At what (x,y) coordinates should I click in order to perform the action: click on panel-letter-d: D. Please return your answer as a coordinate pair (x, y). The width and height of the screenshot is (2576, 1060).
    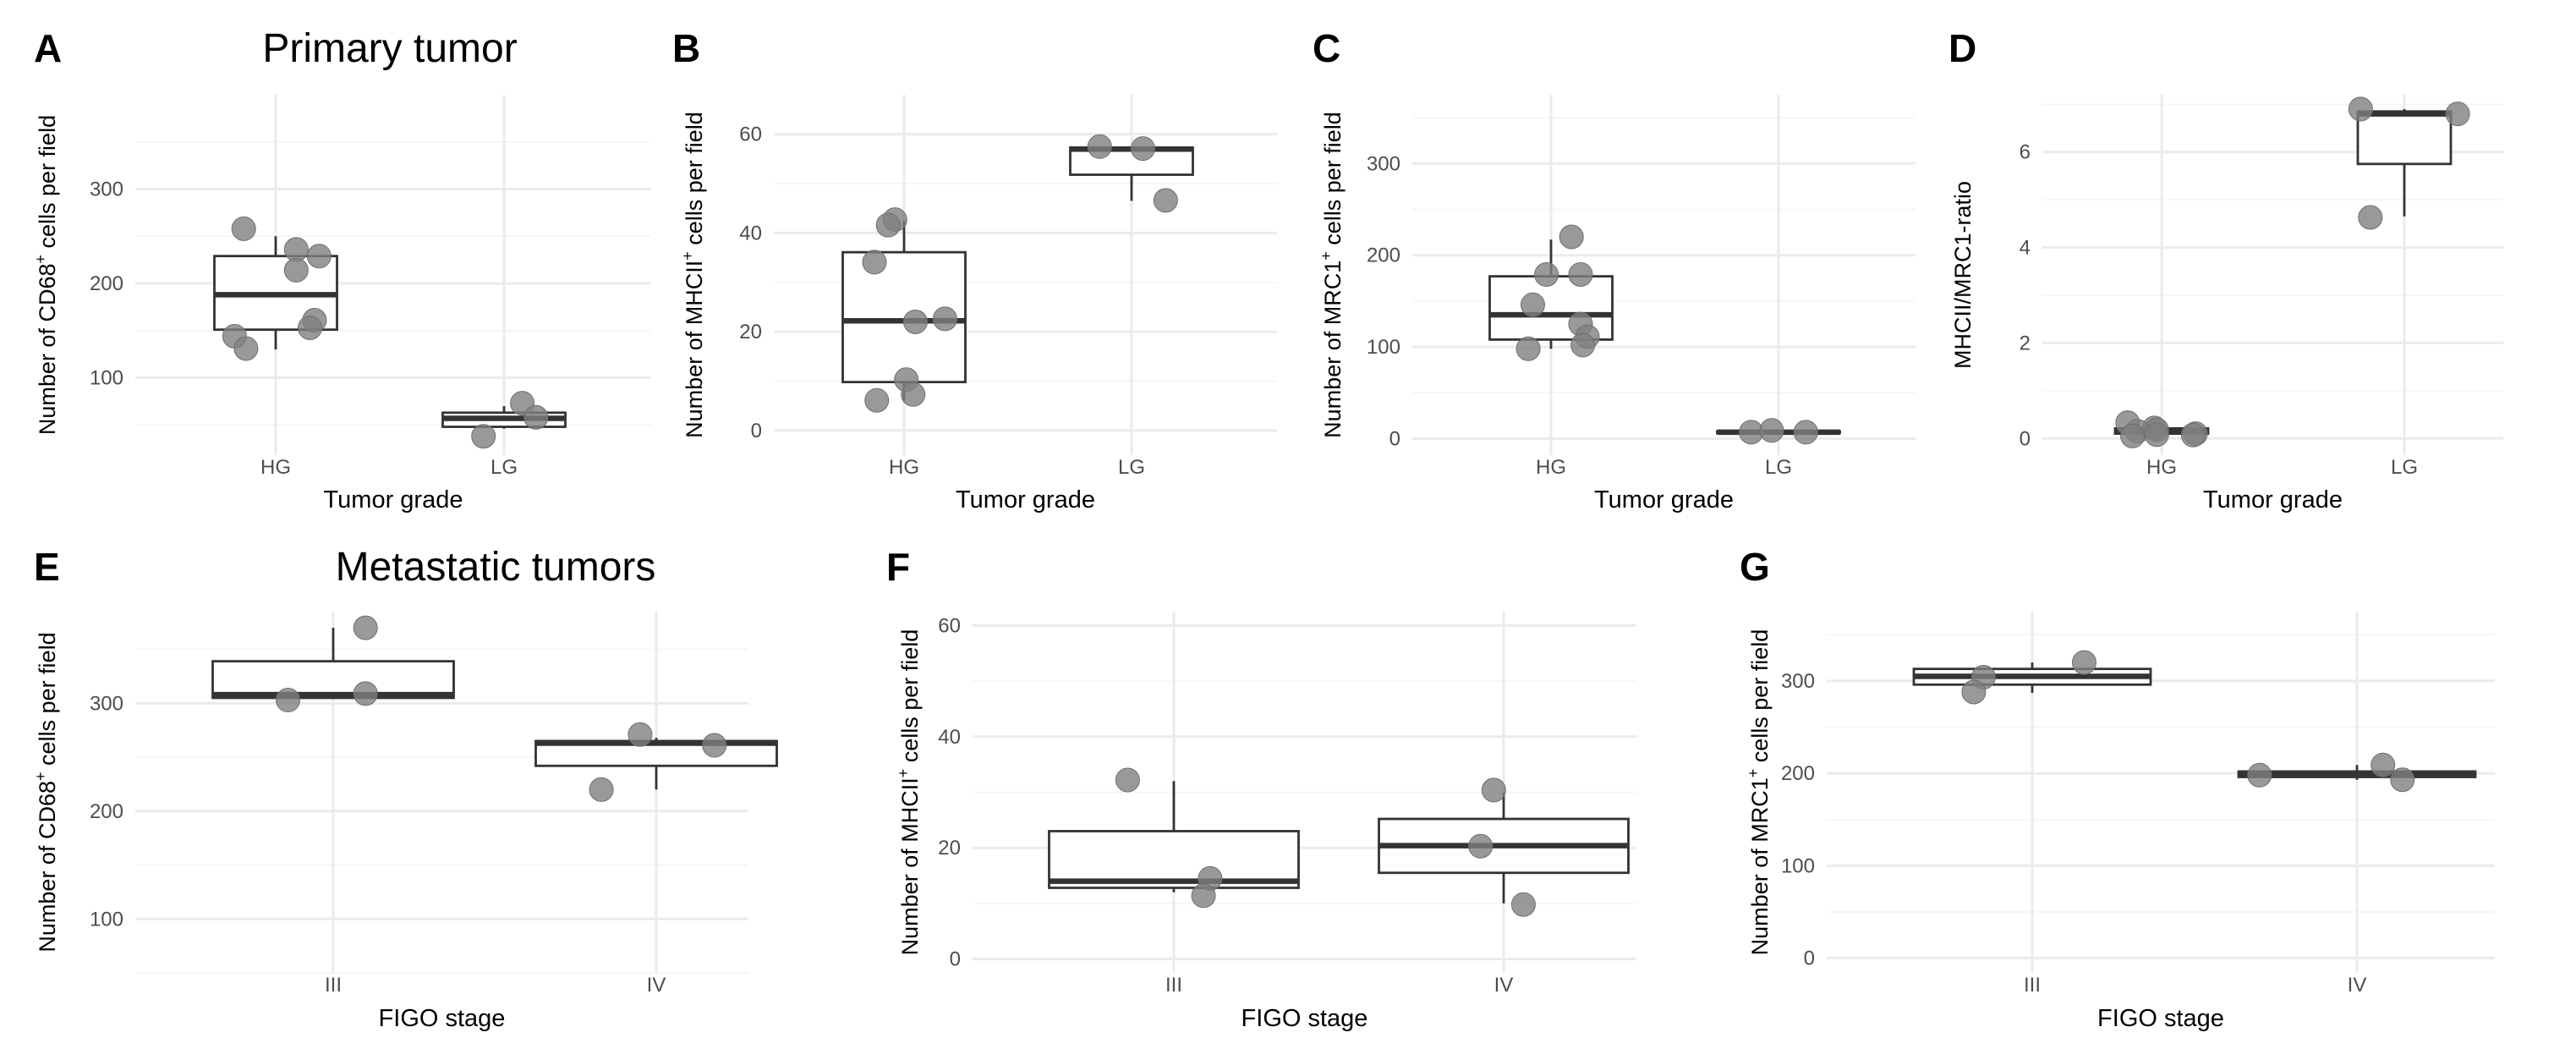
    Looking at the image, I should click on (1962, 48).